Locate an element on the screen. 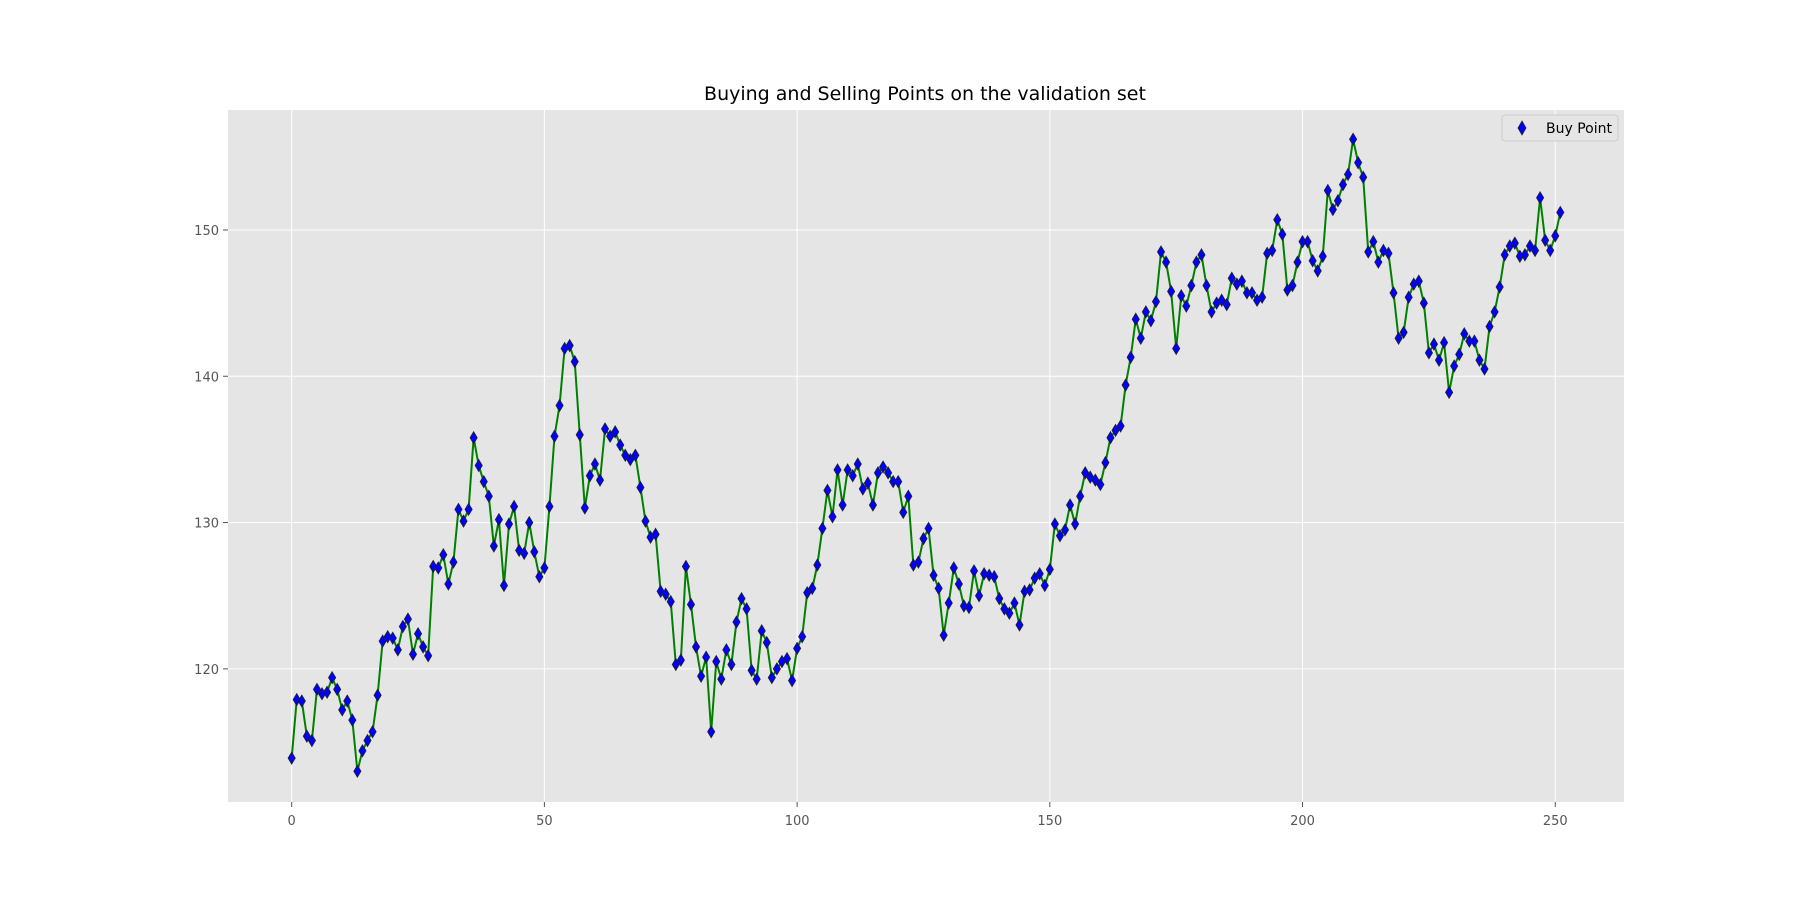  legend-box is located at coordinates (1560, 128).